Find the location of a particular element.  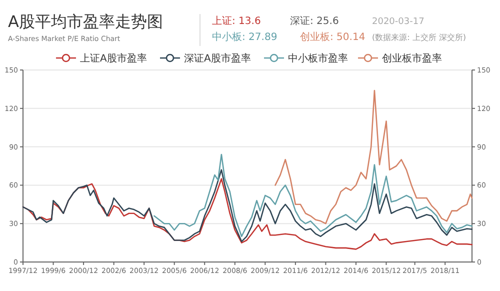

text: 创业板: 50.14 is located at coordinates (333, 37).